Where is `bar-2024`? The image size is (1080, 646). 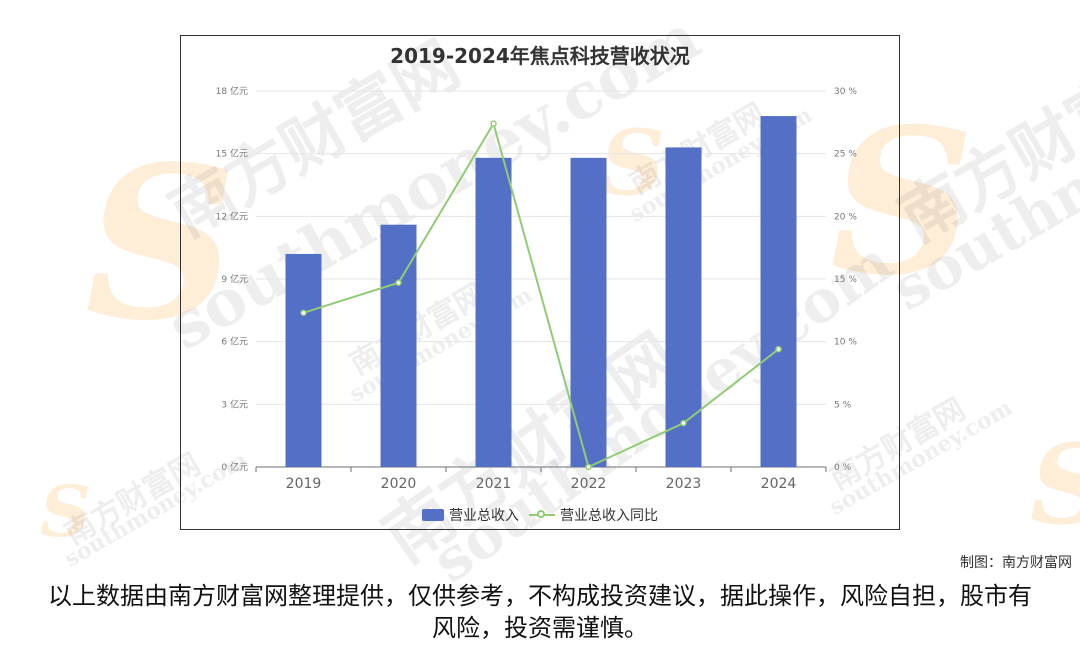 bar-2024 is located at coordinates (778, 292).